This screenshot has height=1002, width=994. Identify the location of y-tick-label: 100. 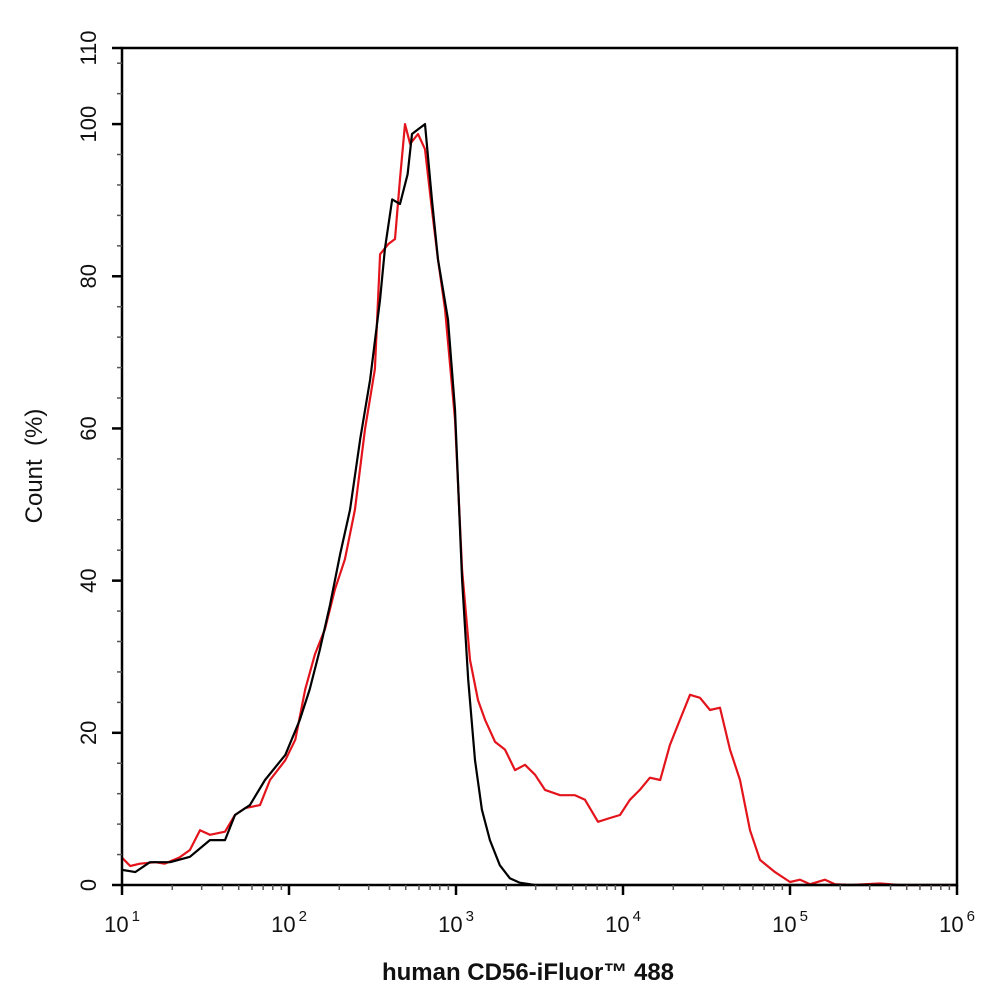
(88, 124).